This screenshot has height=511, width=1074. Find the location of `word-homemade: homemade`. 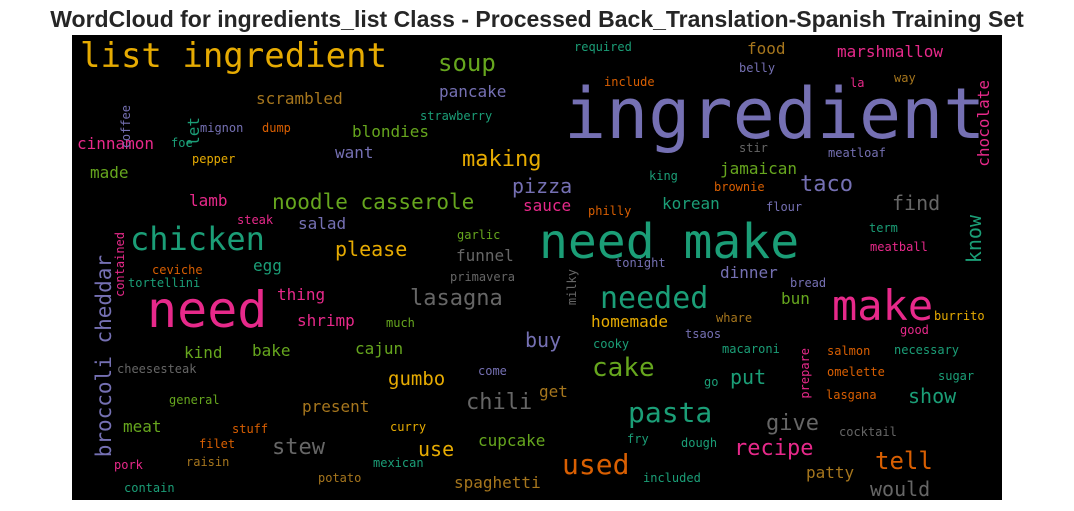

word-homemade: homemade is located at coordinates (630, 321).